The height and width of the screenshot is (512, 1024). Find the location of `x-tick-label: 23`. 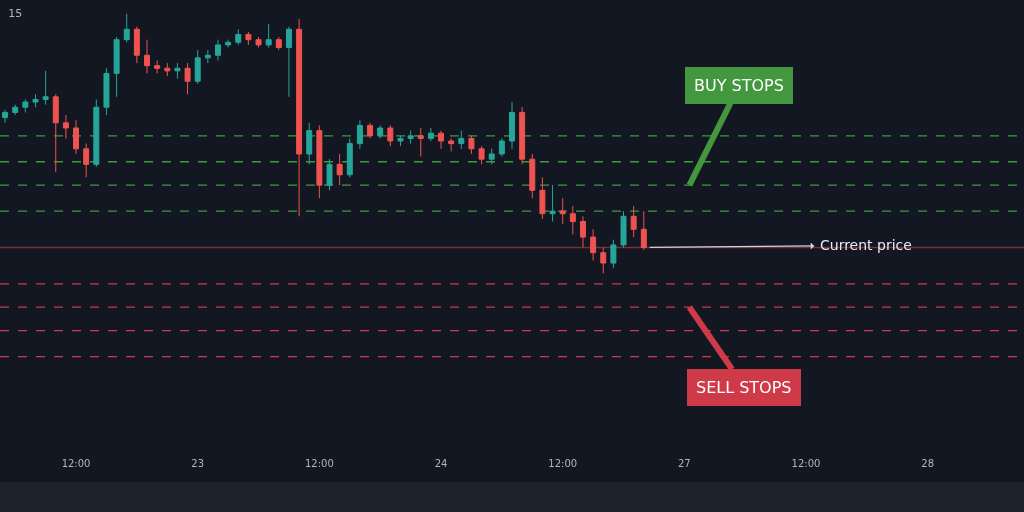

x-tick-label: 23 is located at coordinates (198, 463).